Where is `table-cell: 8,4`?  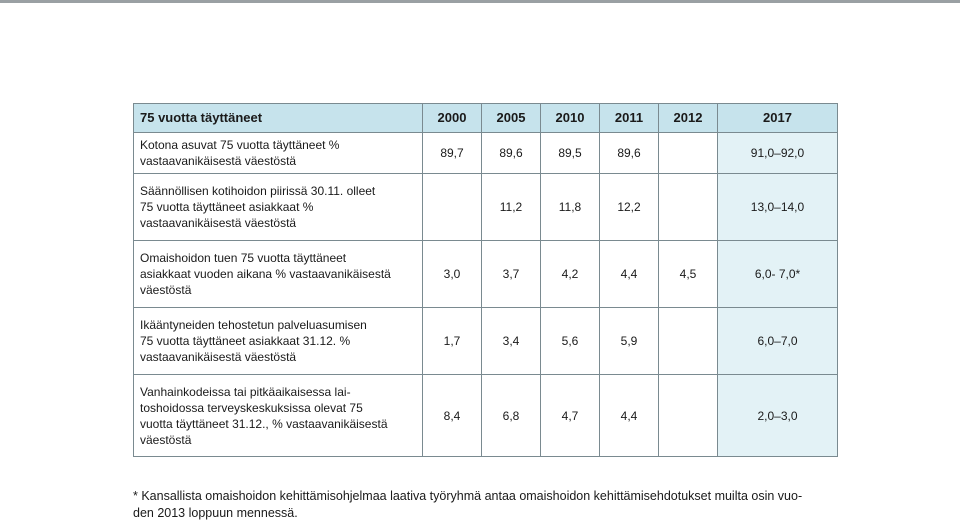 table-cell: 8,4 is located at coordinates (452, 415).